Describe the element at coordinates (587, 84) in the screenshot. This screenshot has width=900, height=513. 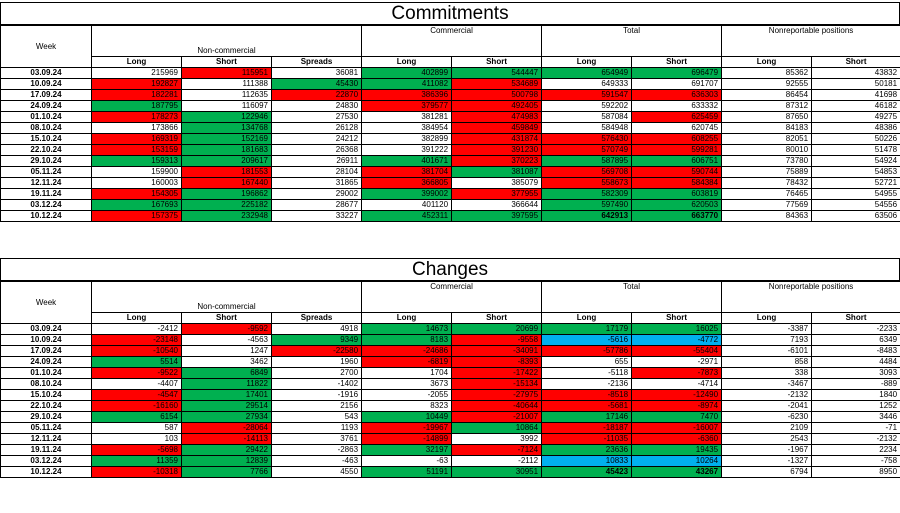
I see `value-cell: 649333` at that location.